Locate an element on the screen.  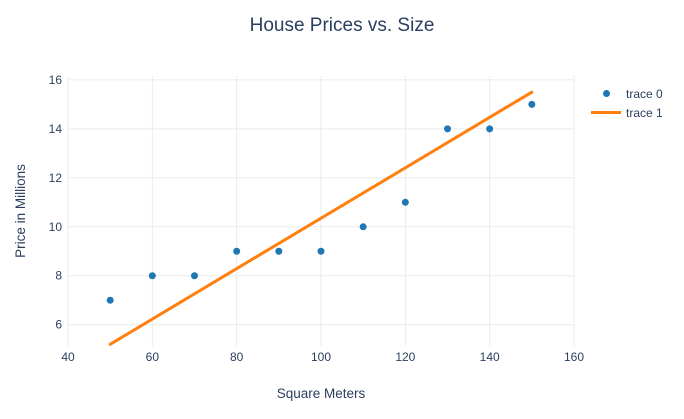
y-tick-label: 12 is located at coordinates (56, 178).